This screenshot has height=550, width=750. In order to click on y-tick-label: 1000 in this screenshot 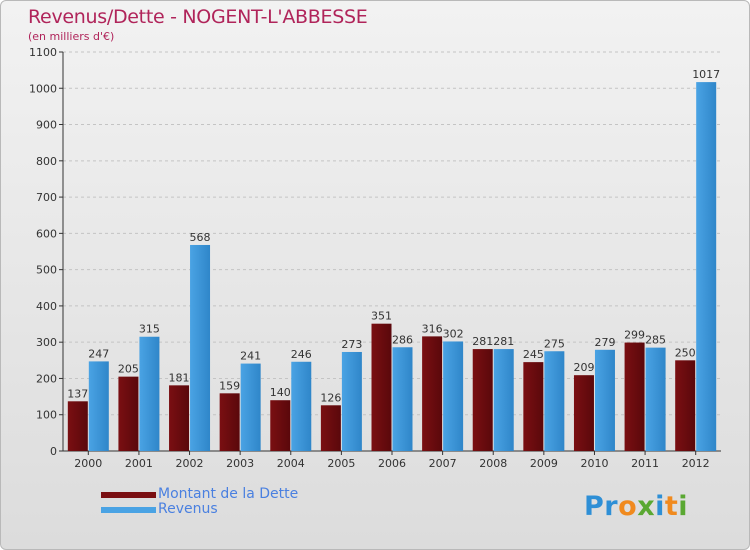, I will do `click(43, 88)`.